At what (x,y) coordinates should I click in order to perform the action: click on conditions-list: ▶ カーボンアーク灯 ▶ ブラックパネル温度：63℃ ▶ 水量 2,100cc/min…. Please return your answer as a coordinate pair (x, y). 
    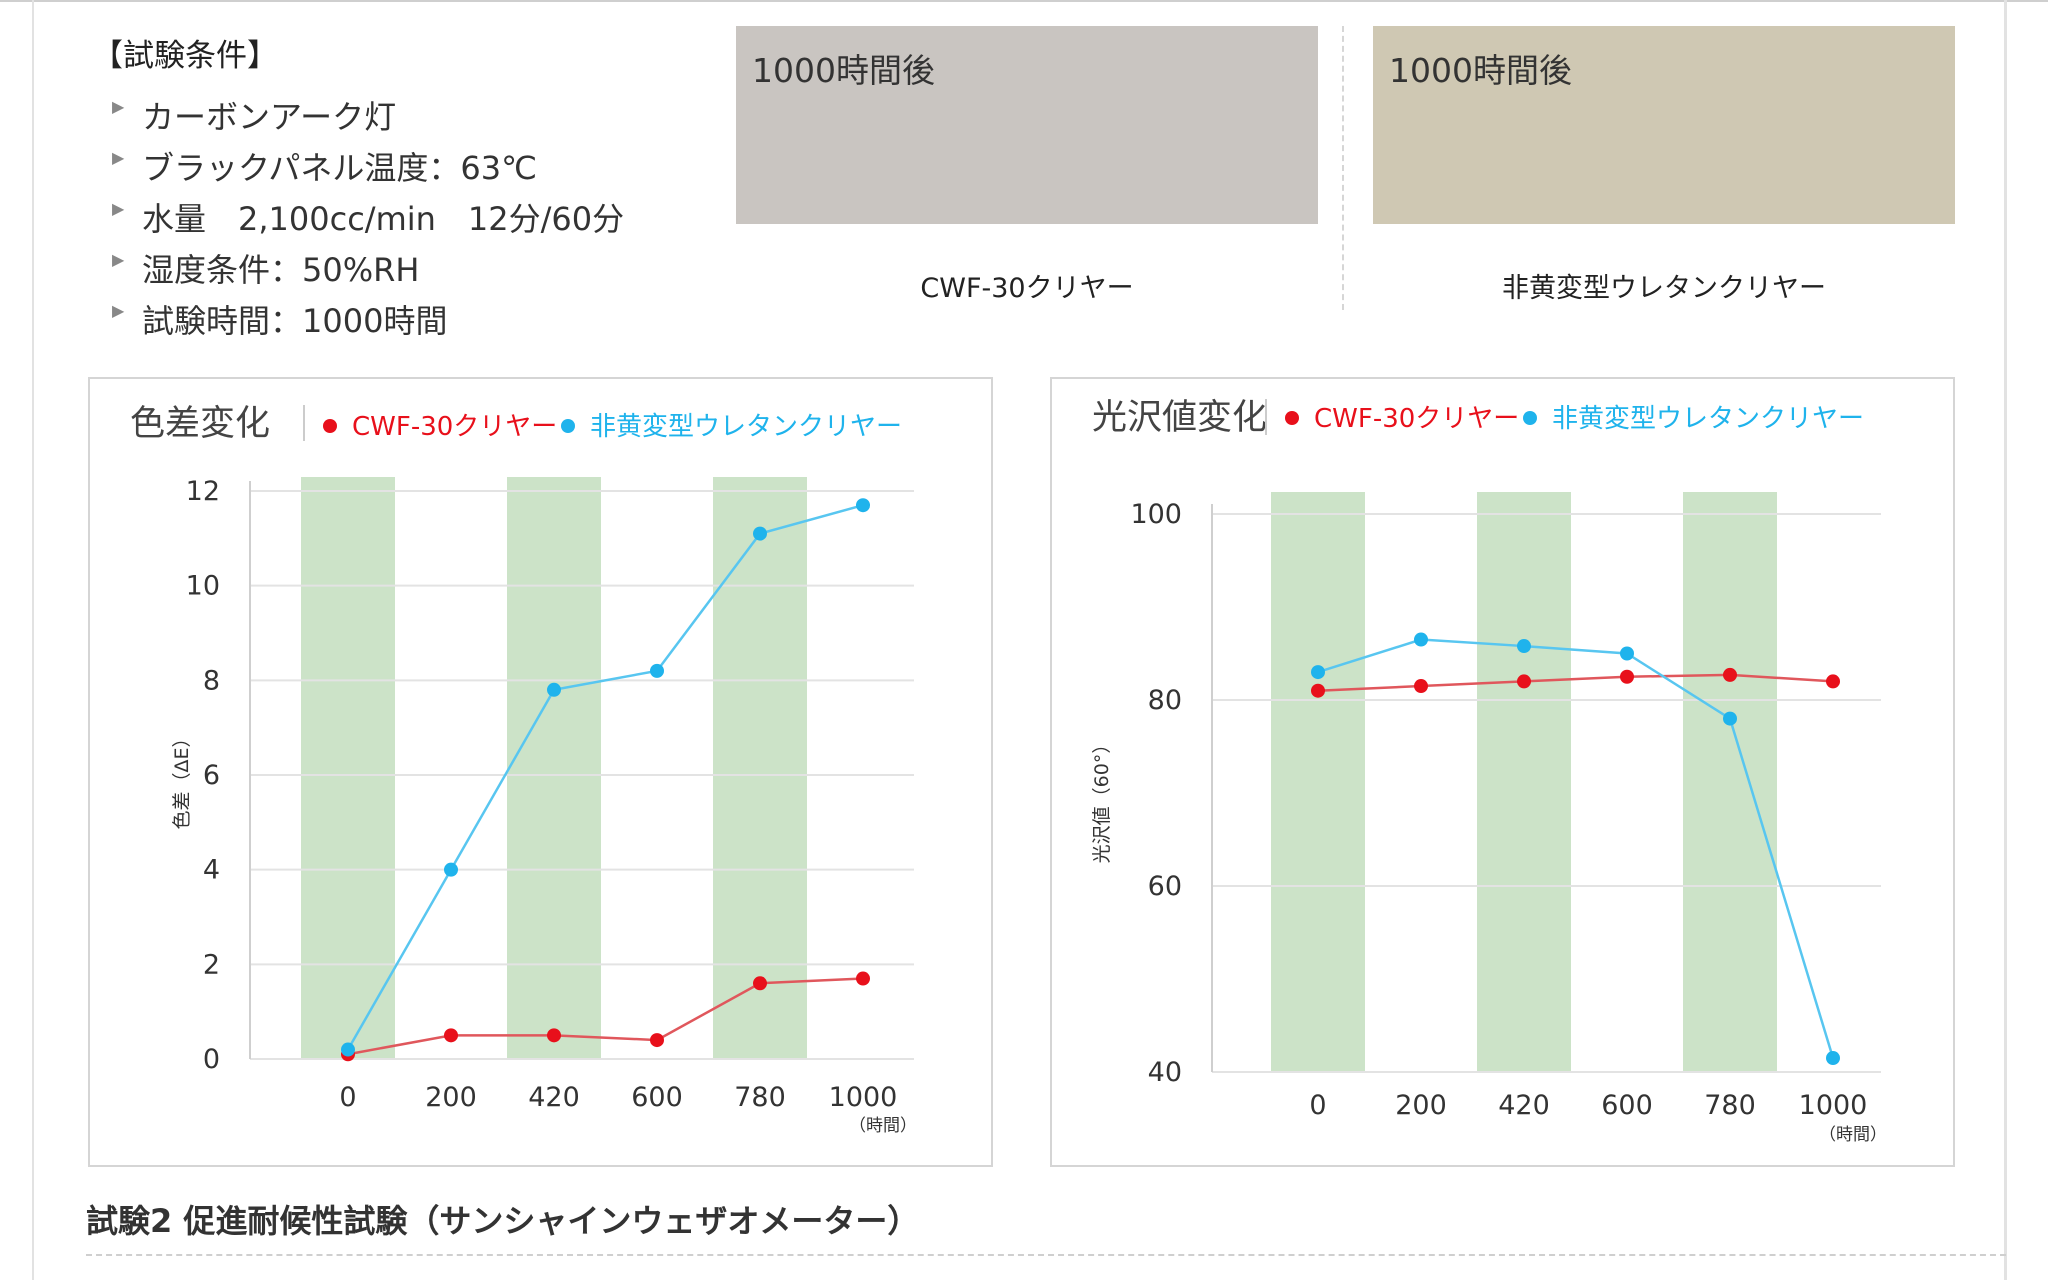
    Looking at the image, I should click on (368, 219).